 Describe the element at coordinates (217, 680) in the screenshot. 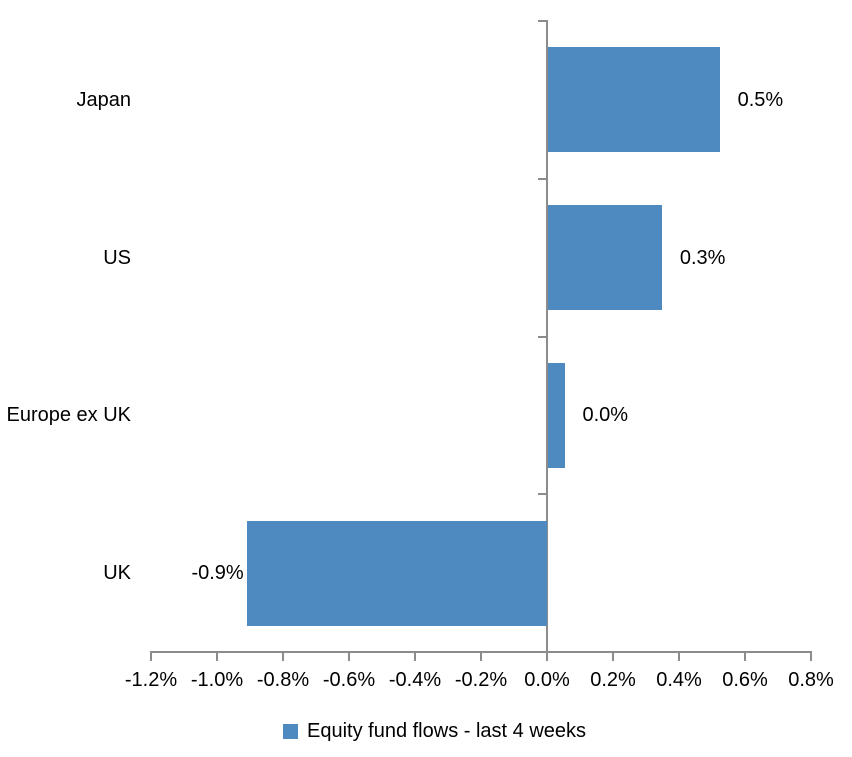

I see `x-axis-tick-label: -1.0%` at that location.